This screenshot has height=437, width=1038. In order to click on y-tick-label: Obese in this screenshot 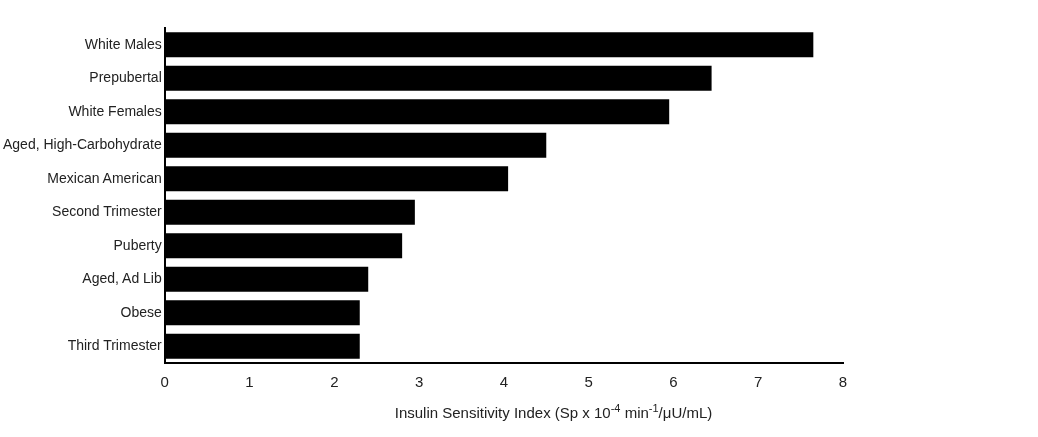, I will do `click(141, 311)`.